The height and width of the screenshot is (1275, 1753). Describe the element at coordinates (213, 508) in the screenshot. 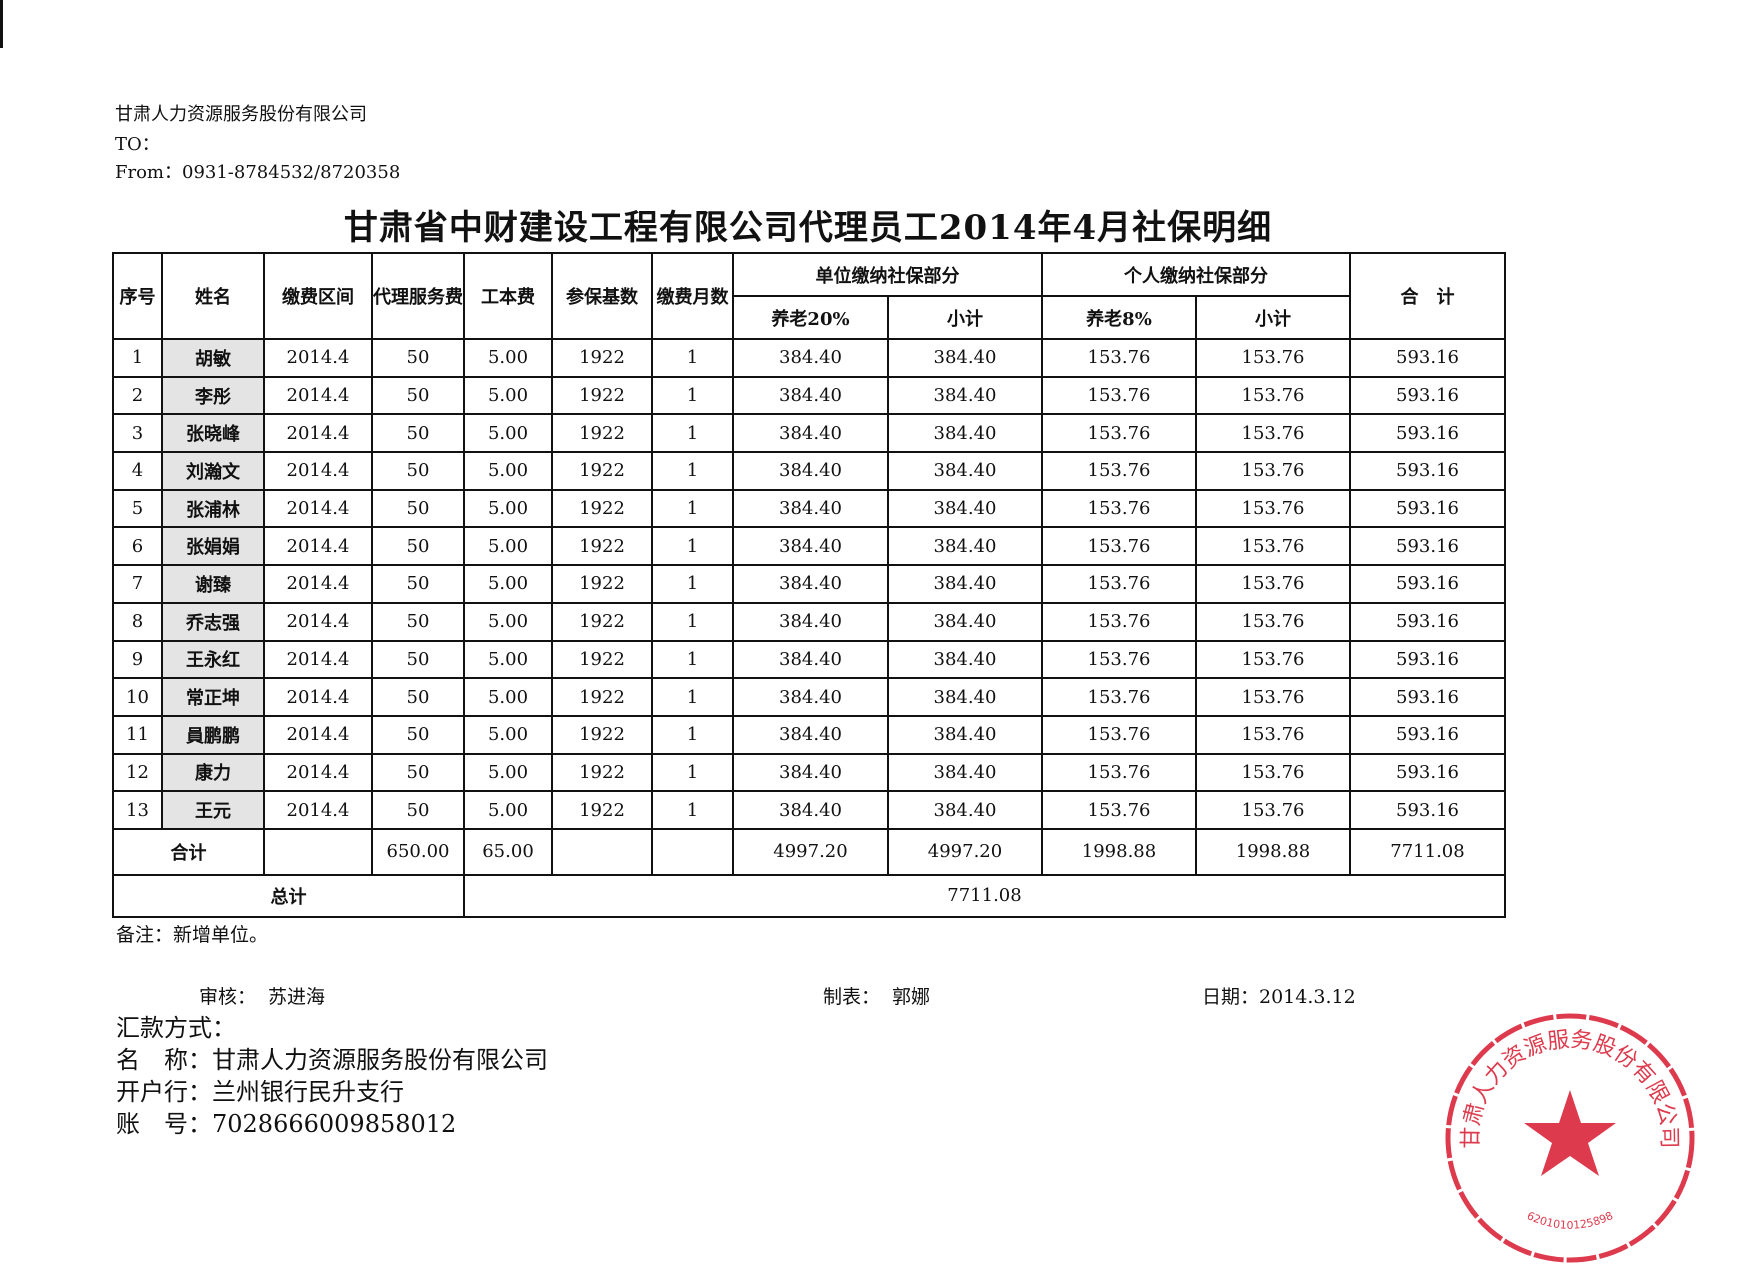

I see `cell-name: 张浦林` at that location.